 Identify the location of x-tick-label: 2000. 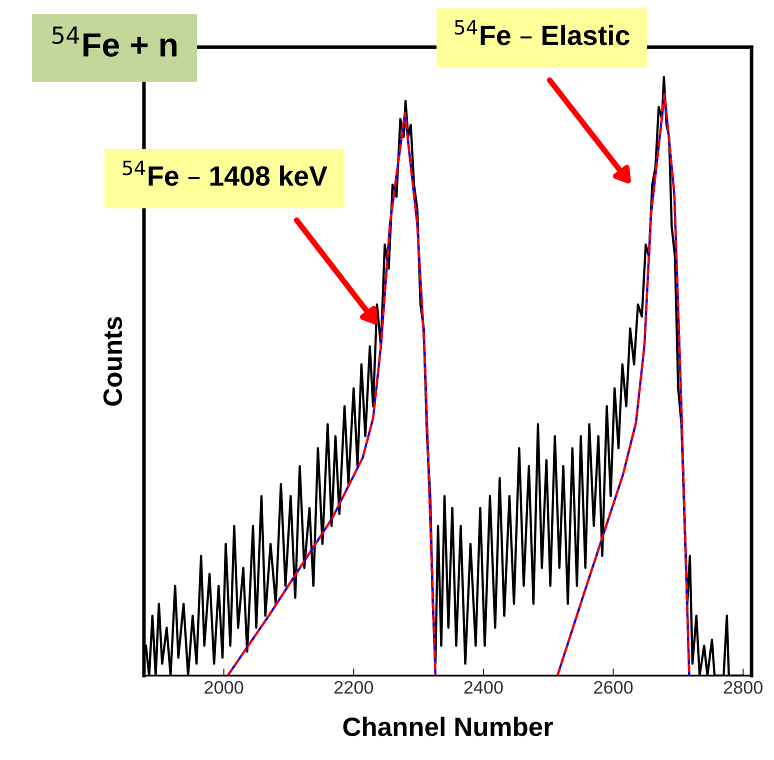
(224, 687).